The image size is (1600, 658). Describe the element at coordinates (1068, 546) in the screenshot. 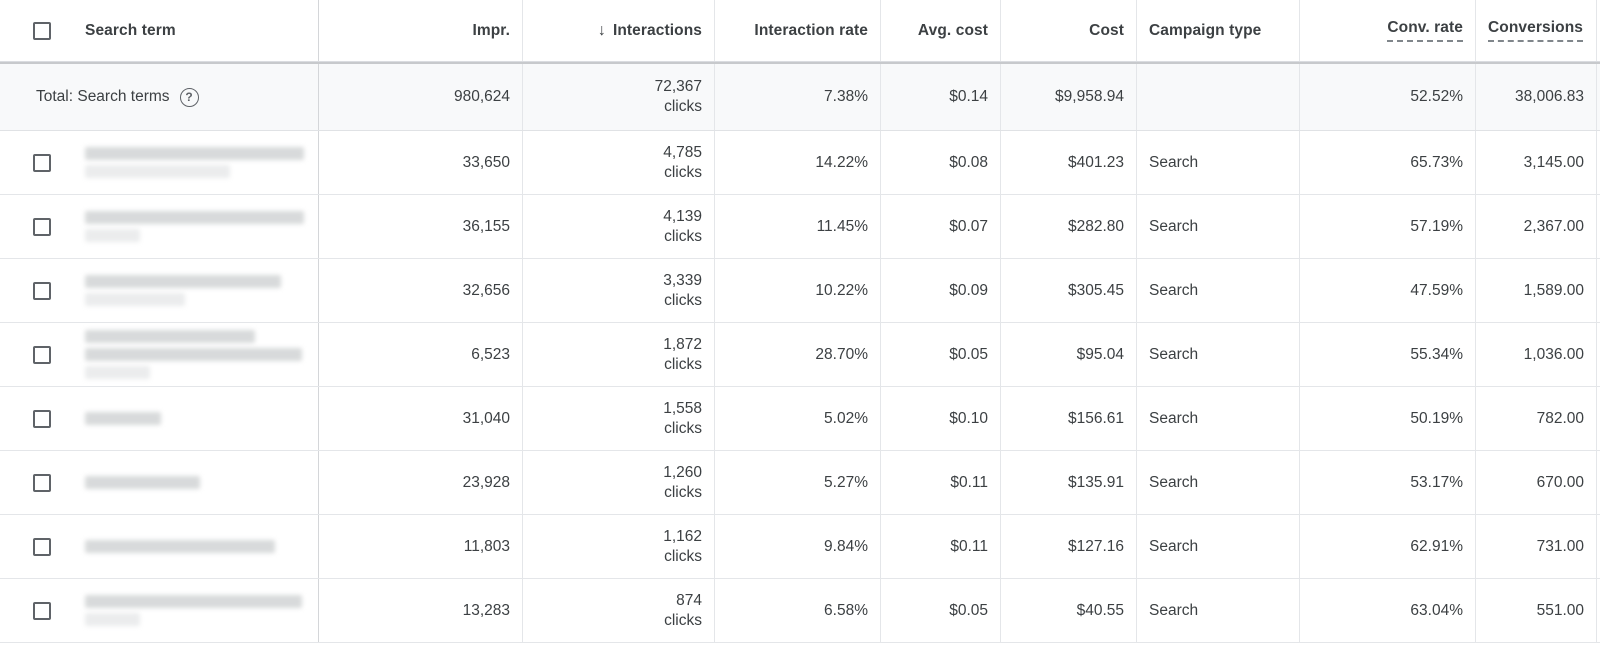

I see `cost-cell: $127.16` at that location.